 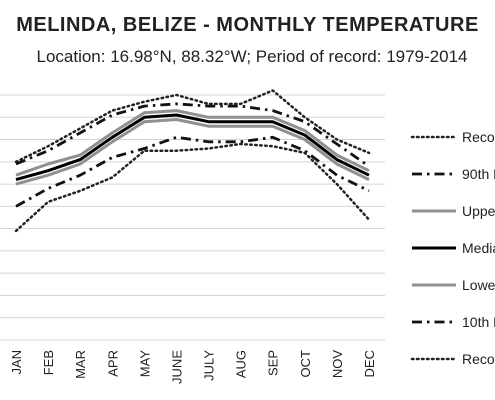 I want to click on legend-label: Median, so click(x=478, y=248).